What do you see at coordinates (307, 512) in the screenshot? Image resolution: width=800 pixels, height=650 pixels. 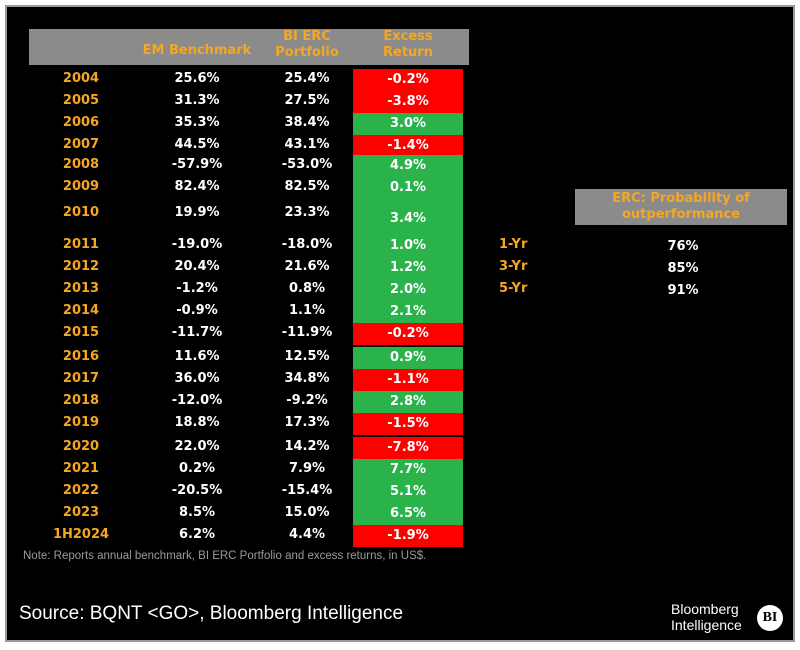 I see `erc-portfolio-value: 15.0%` at bounding box center [307, 512].